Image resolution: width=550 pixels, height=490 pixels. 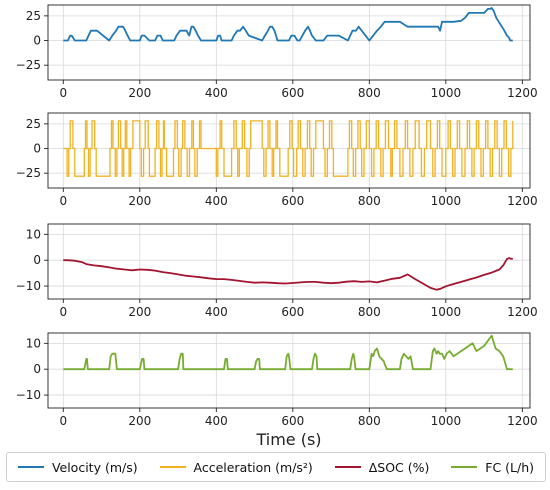 What do you see at coordinates (288, 352) in the screenshot?
I see `series-line-fc` at bounding box center [288, 352].